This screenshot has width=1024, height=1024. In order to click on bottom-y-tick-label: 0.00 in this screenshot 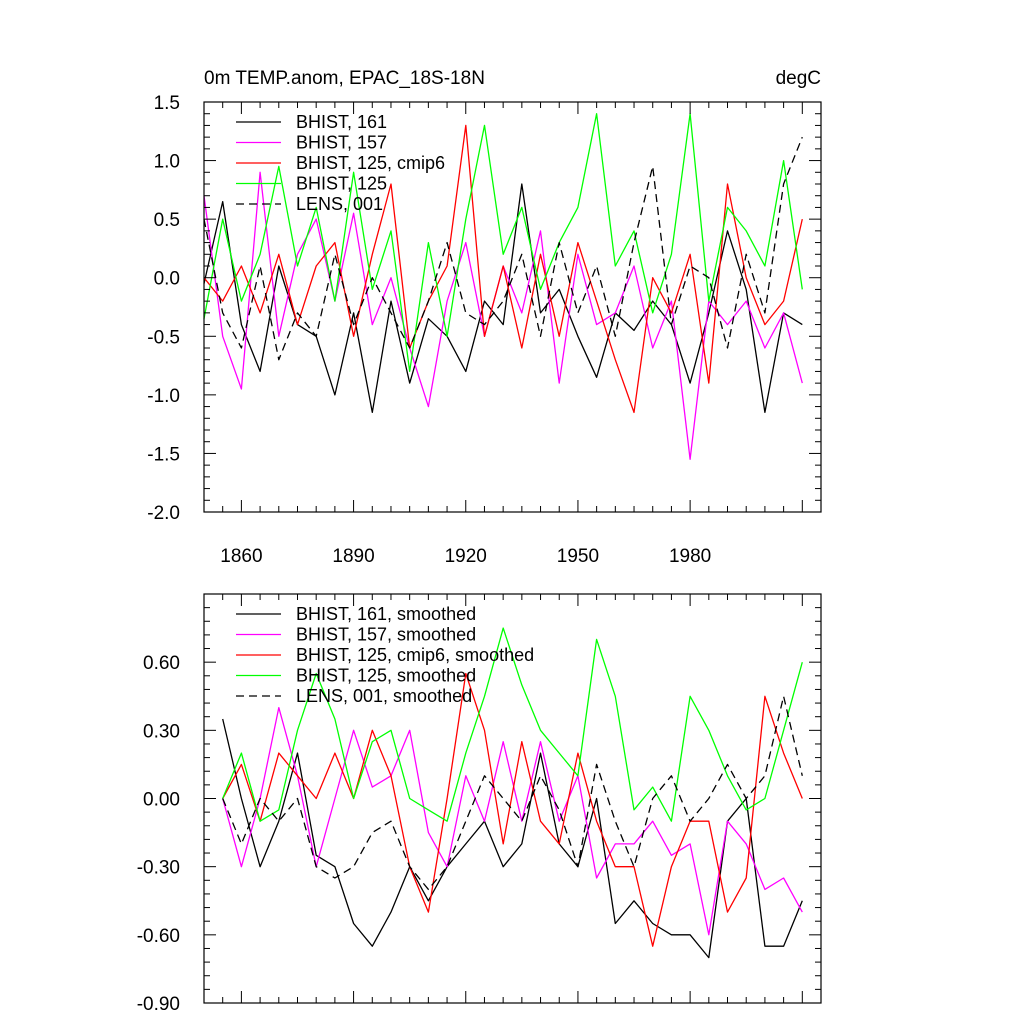, I will do `click(161, 800)`.